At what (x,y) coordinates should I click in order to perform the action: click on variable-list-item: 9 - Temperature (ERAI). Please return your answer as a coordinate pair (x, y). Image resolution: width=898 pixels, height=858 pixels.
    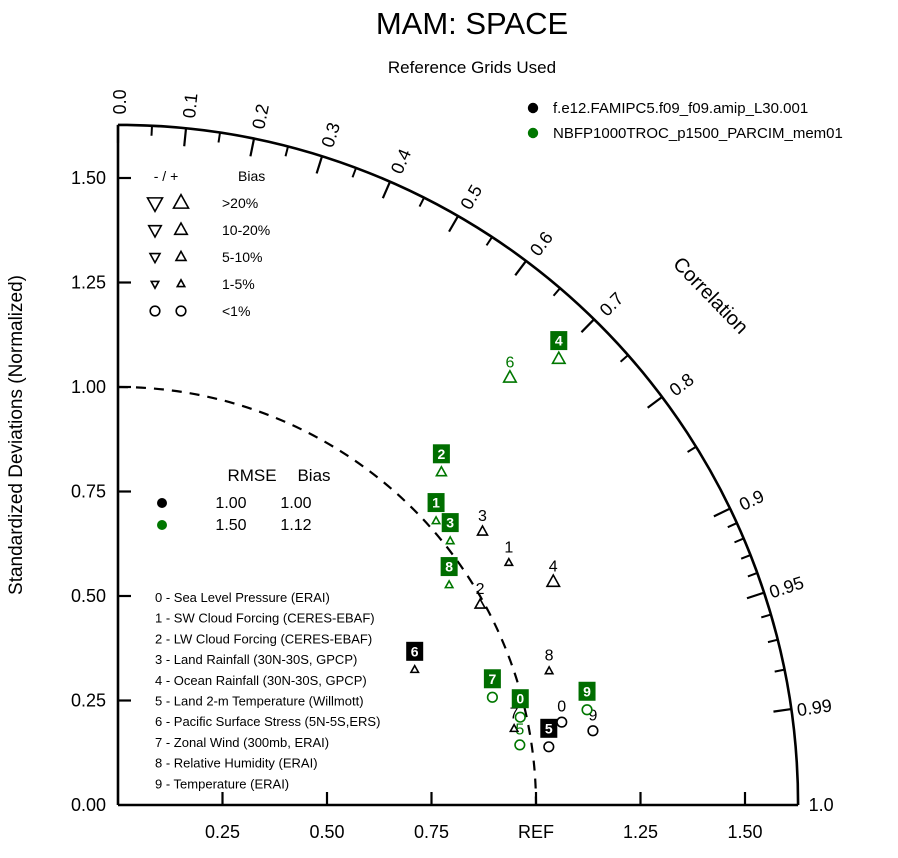
    Looking at the image, I should click on (222, 783).